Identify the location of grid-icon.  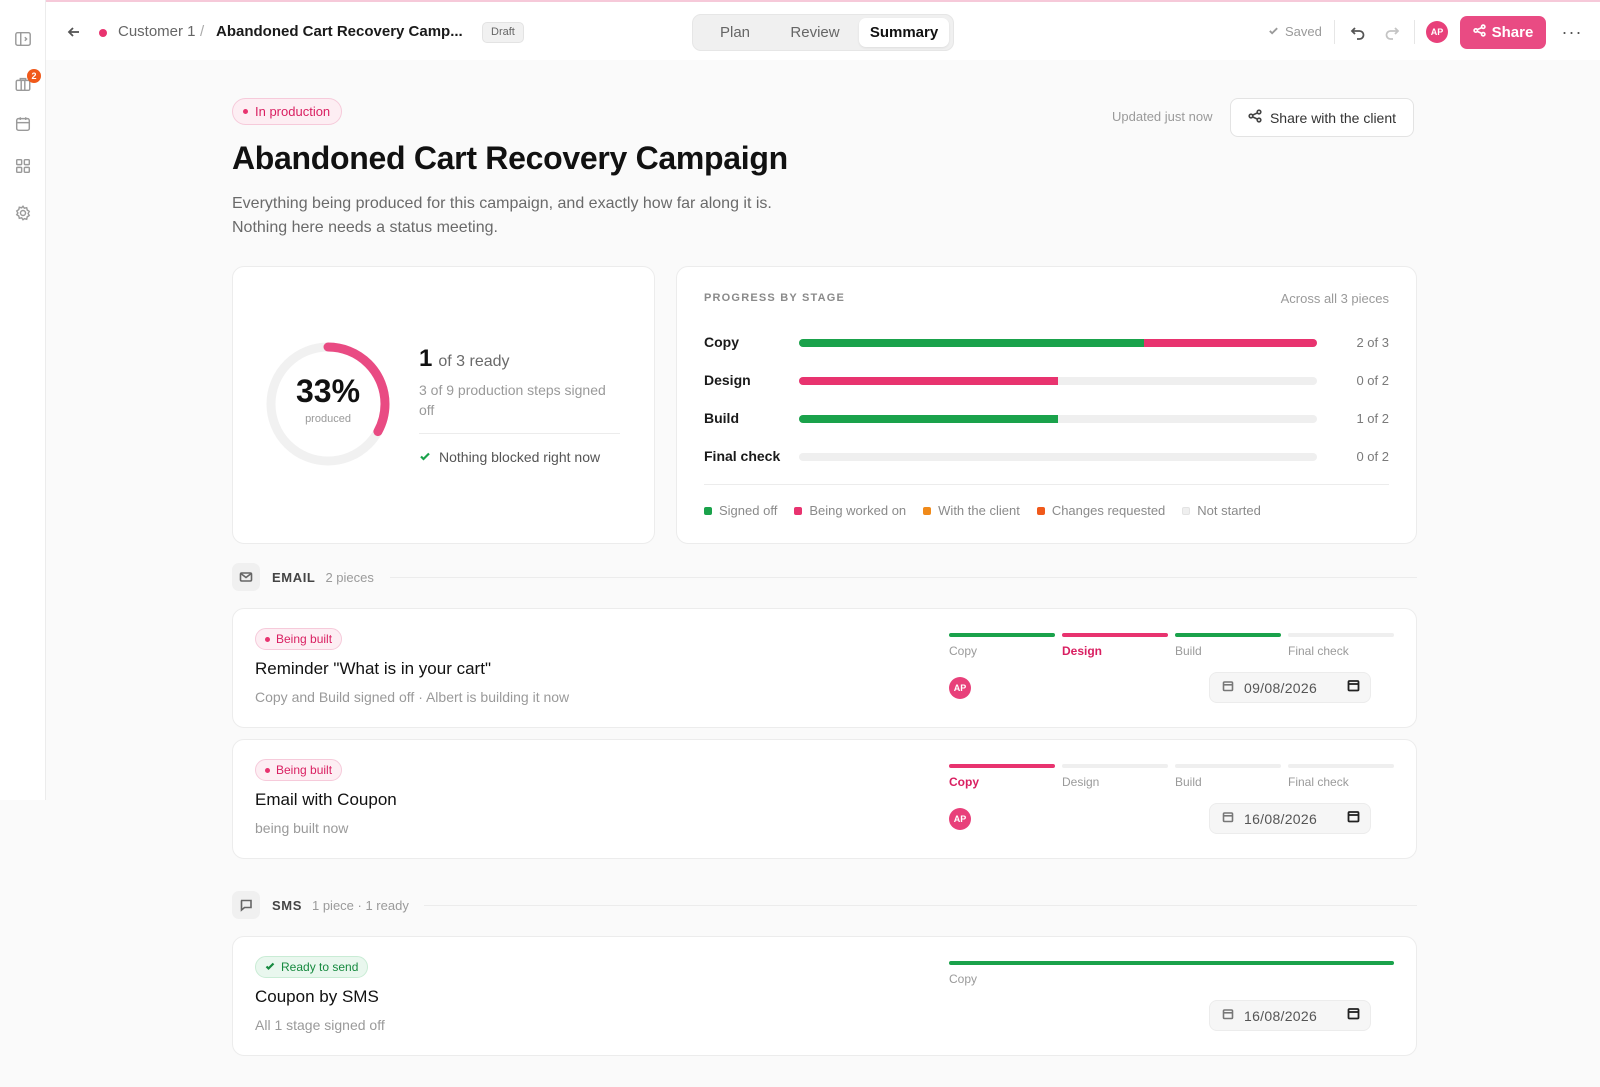
(23, 166).